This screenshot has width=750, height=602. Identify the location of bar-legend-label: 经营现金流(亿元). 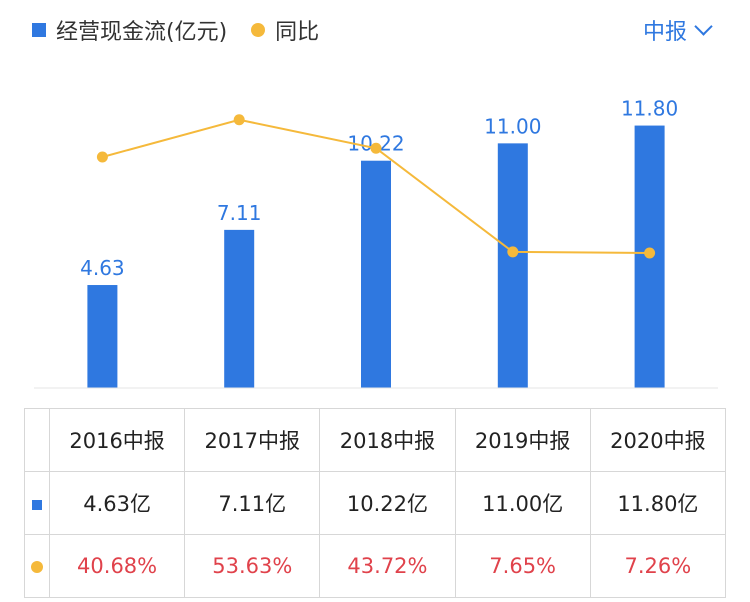
(142, 32).